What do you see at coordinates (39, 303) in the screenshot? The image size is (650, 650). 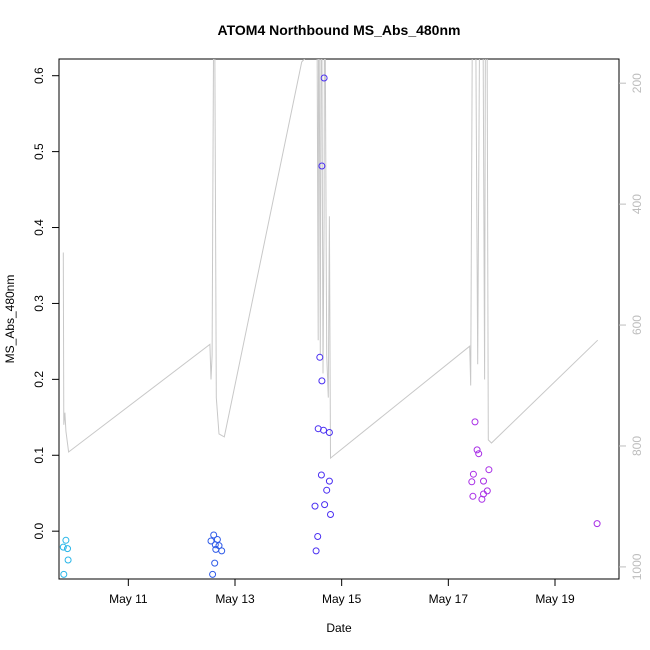 I see `y-tick-label: 0.3` at bounding box center [39, 303].